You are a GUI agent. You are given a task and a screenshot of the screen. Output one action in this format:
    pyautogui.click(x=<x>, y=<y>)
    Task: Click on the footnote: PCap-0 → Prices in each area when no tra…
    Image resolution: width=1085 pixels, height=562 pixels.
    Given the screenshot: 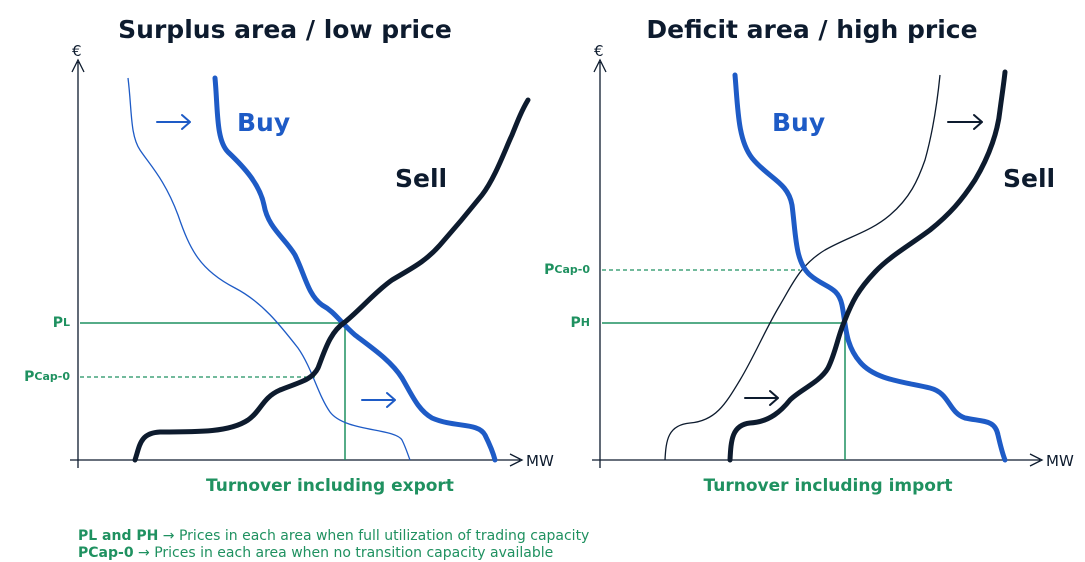 What is the action you would take?
    pyautogui.click(x=315, y=553)
    